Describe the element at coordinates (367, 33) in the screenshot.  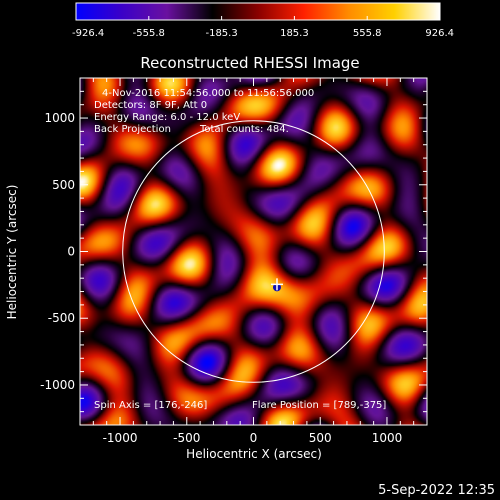
I see `colorbar-tick-label: 555.8` at that location.